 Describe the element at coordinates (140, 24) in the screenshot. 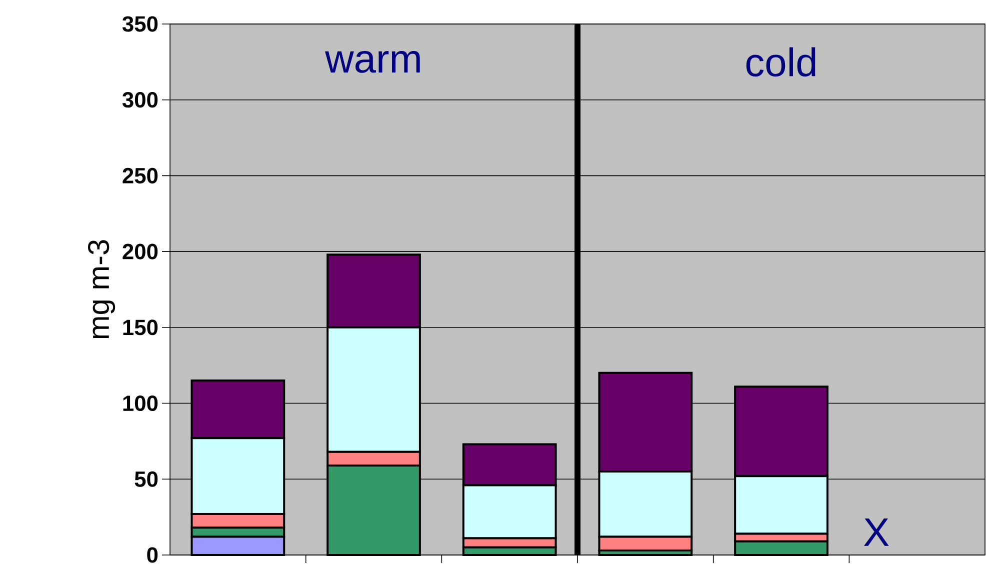

I see `y-tick-label: 350` at that location.